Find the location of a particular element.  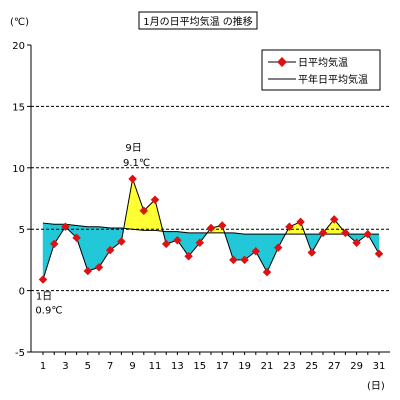

annotation-max-day: 9日 is located at coordinates (133, 148).